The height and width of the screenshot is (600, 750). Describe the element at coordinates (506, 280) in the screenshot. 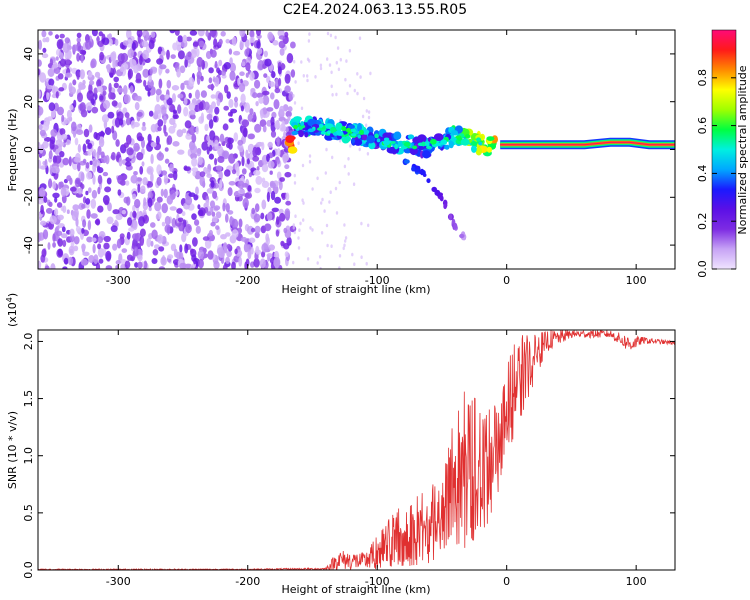

I see `spectrogram-x-tick-label: 0` at that location.